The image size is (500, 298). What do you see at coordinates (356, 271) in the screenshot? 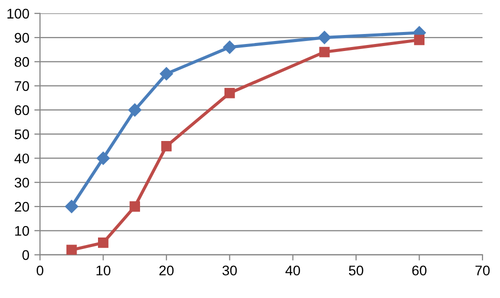
I see `x-tick-label: 50` at bounding box center [356, 271].